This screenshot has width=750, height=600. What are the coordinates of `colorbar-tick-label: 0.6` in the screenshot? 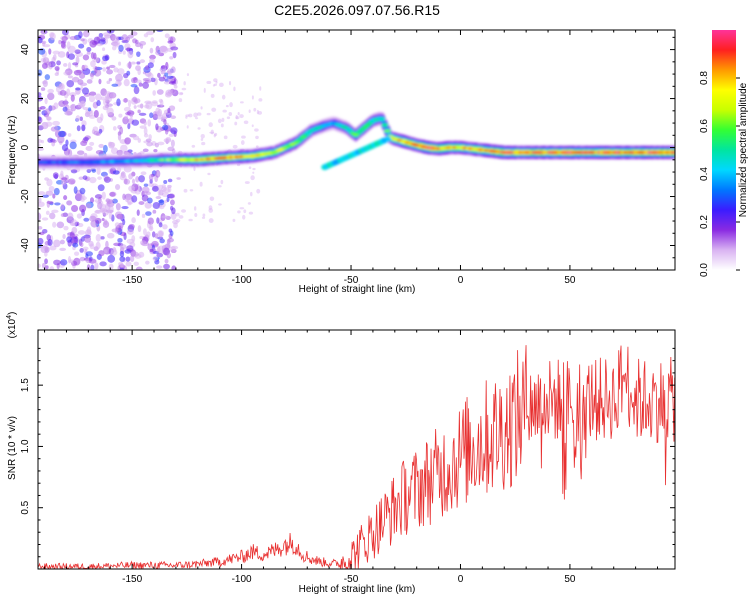 It's located at (704, 126).